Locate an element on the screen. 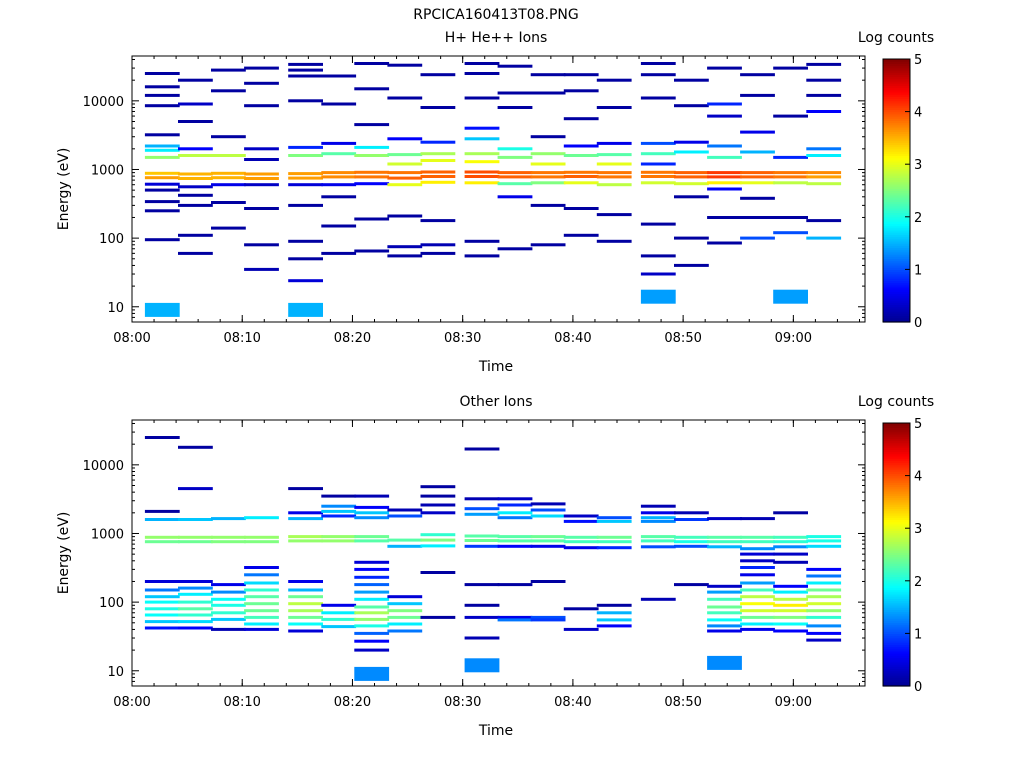 This screenshot has width=1024, height=768. panel2-colorbar: 0 1 2 3 4 5 is located at coordinates (902, 556).